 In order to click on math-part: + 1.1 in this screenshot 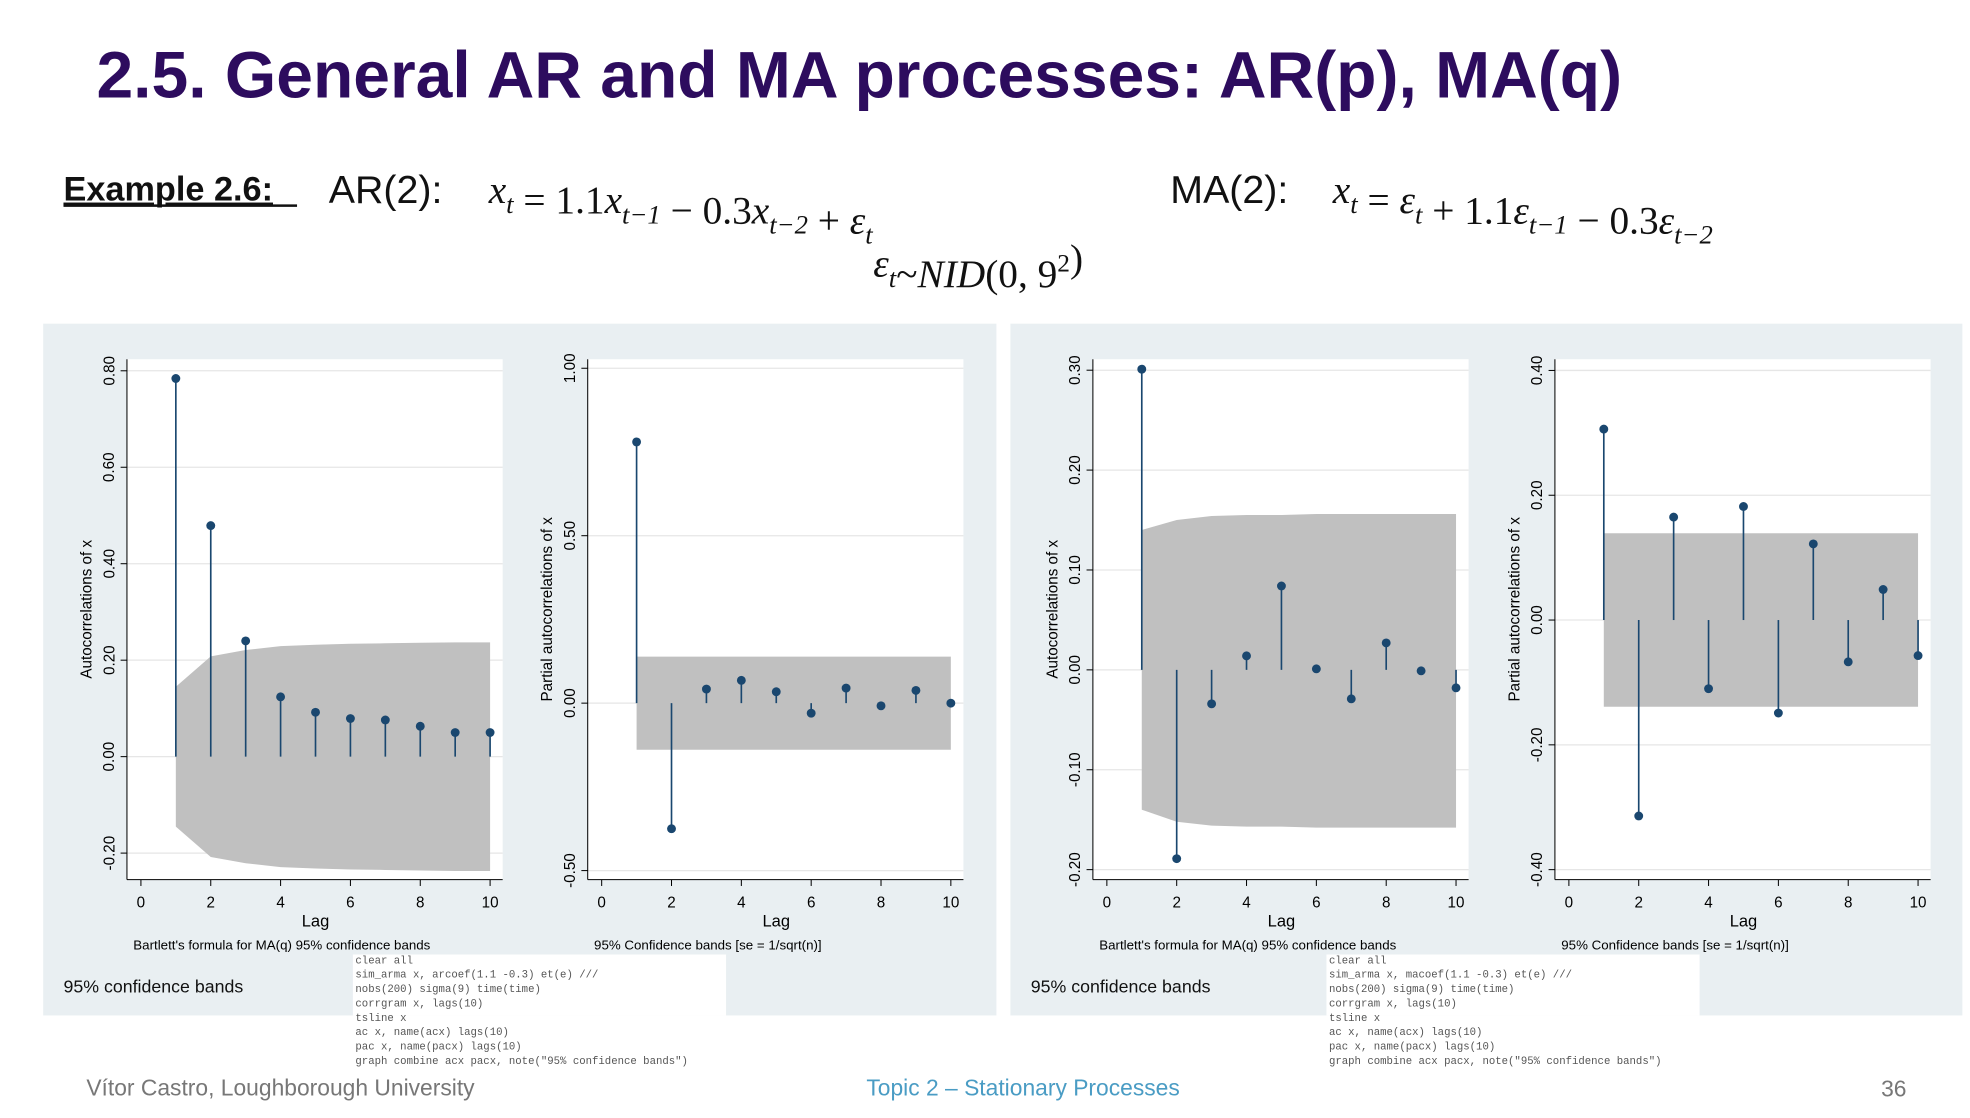, I will do `click(1467, 210)`.